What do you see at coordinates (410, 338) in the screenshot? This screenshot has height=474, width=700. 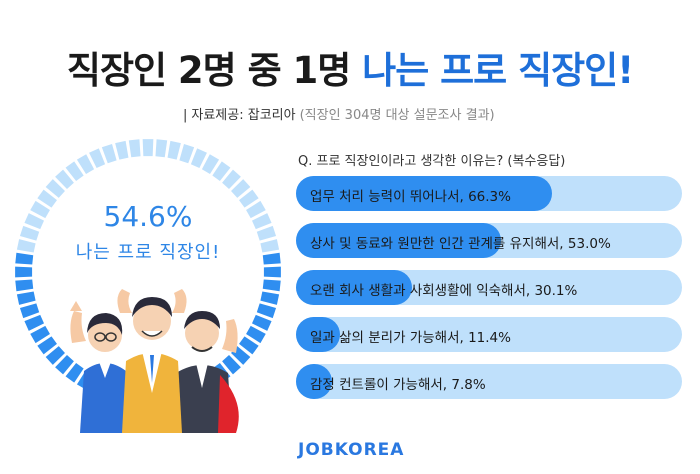 I see `bar-label: 일과 삶의 분리가 가능해서, 11.4%` at bounding box center [410, 338].